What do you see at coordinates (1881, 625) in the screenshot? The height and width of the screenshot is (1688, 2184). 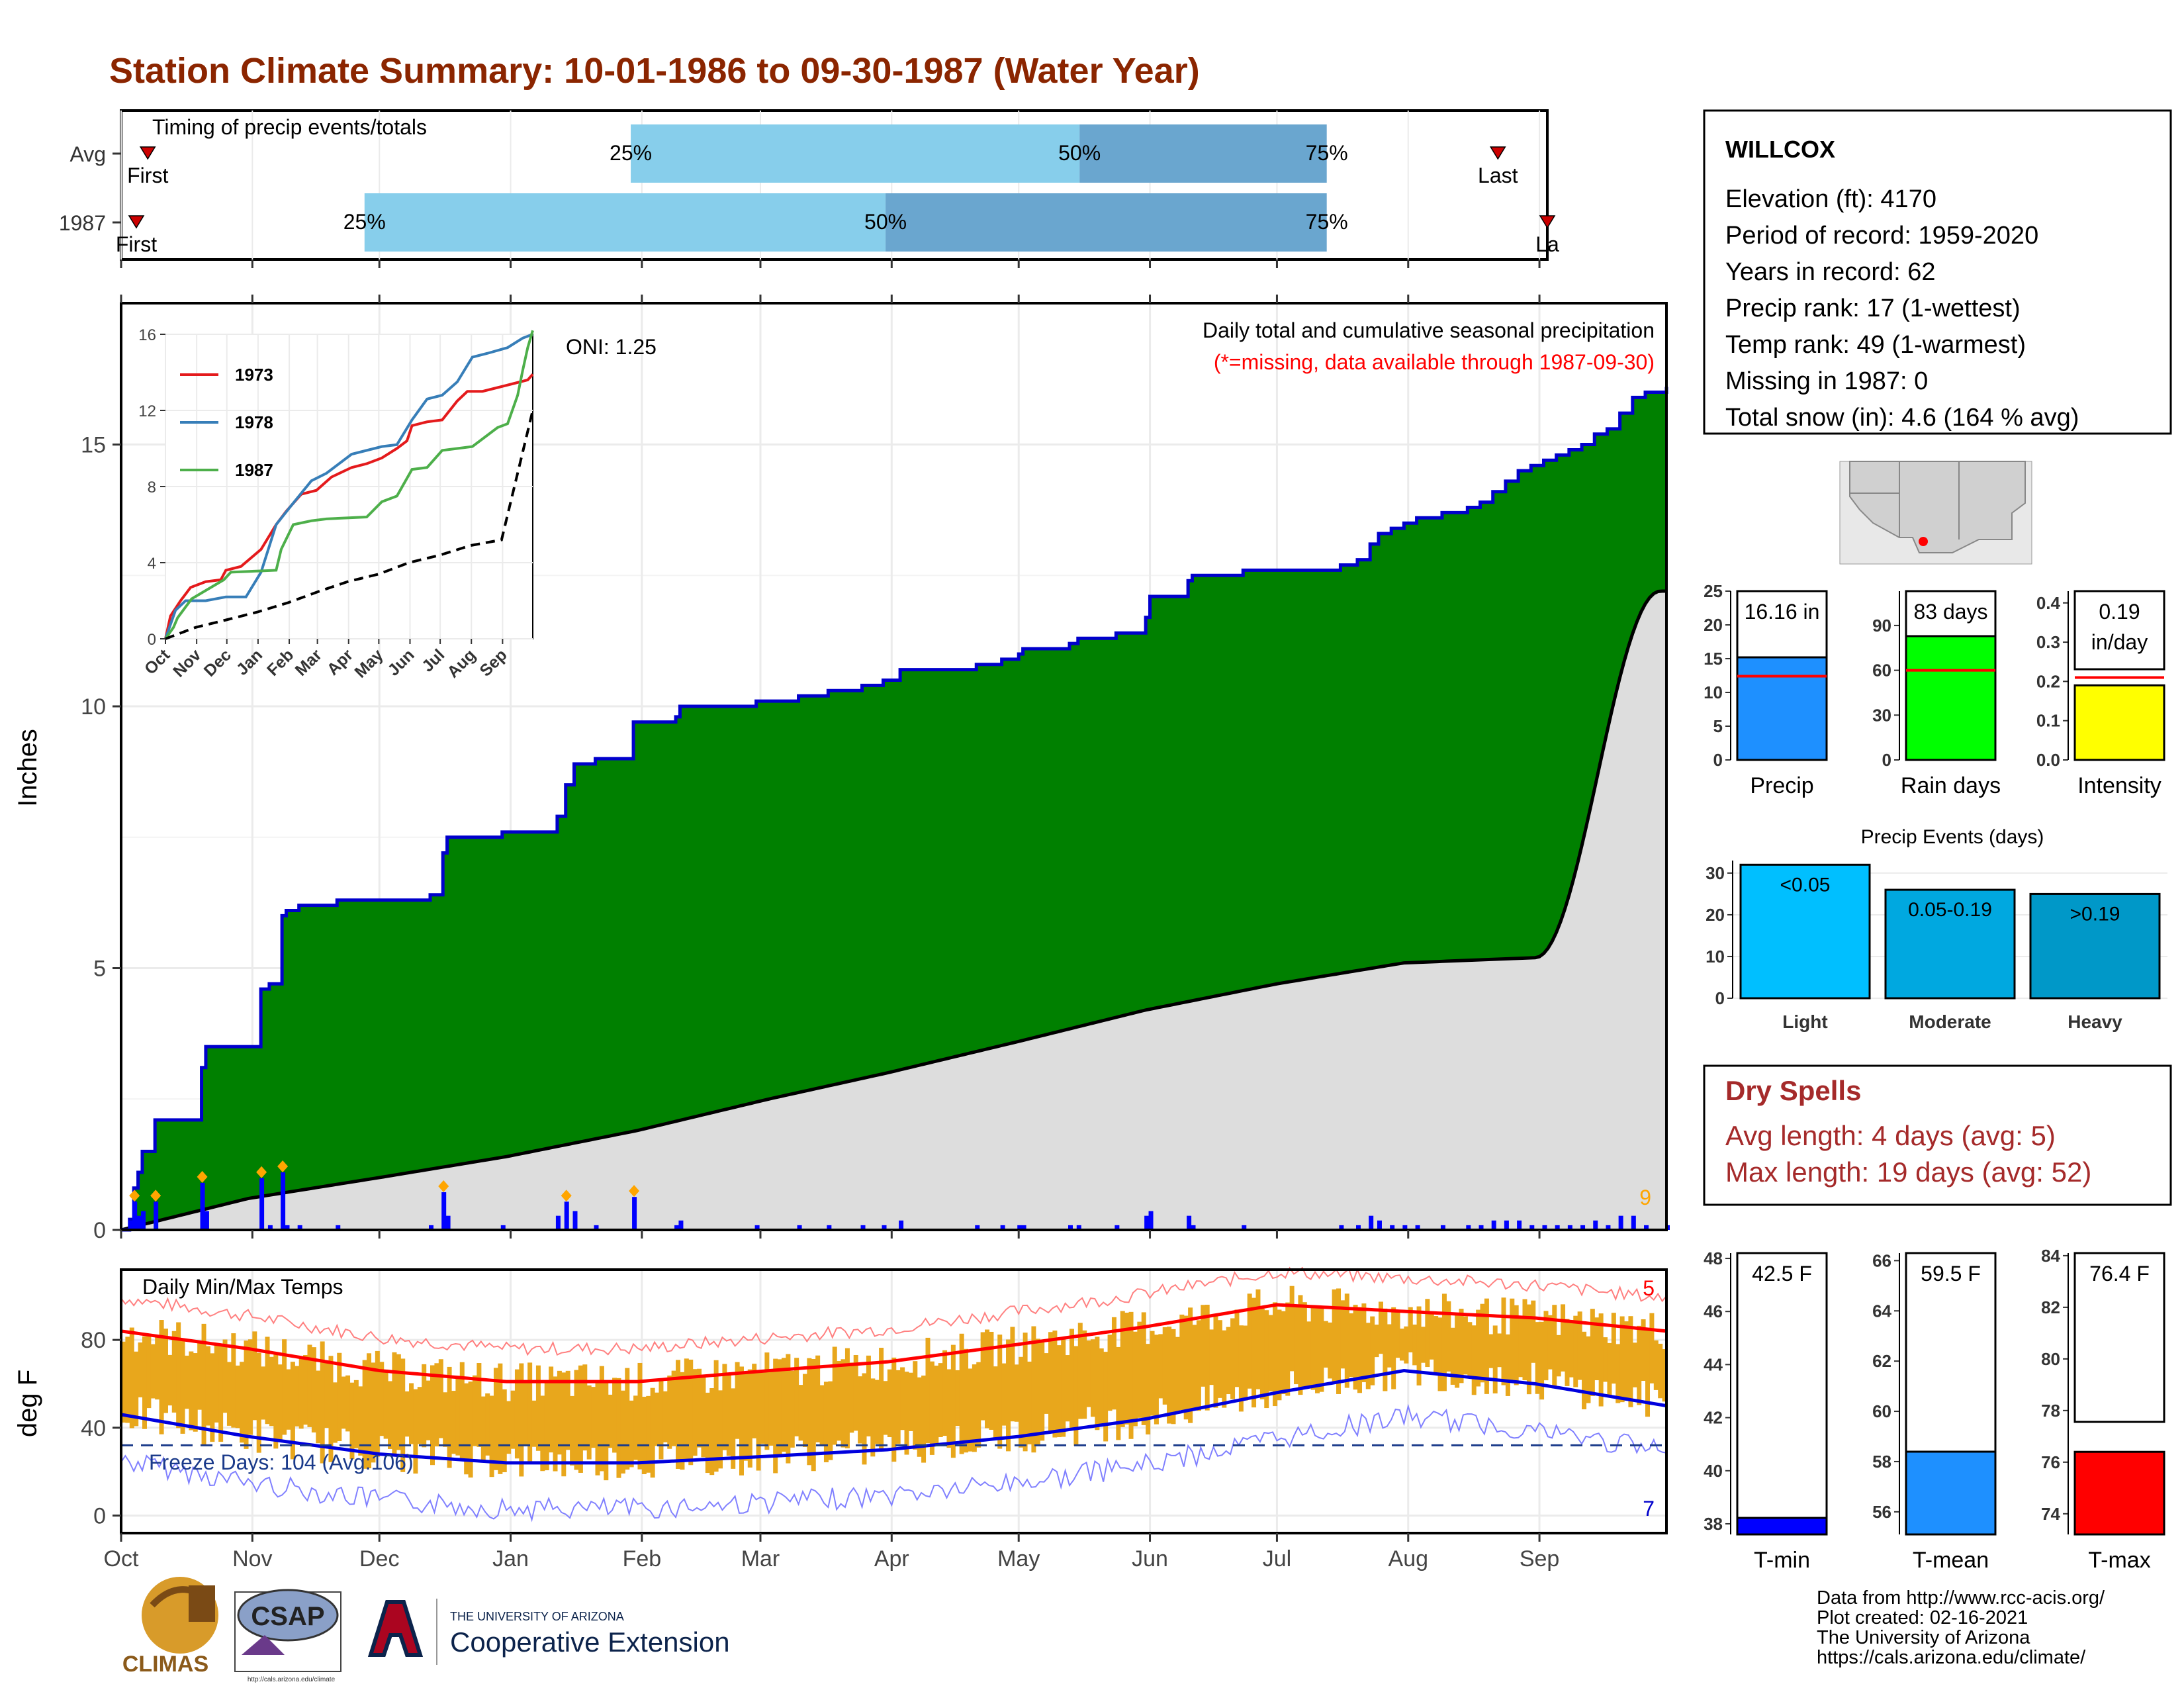 I see `small-bar-ytick-label: 90` at bounding box center [1881, 625].